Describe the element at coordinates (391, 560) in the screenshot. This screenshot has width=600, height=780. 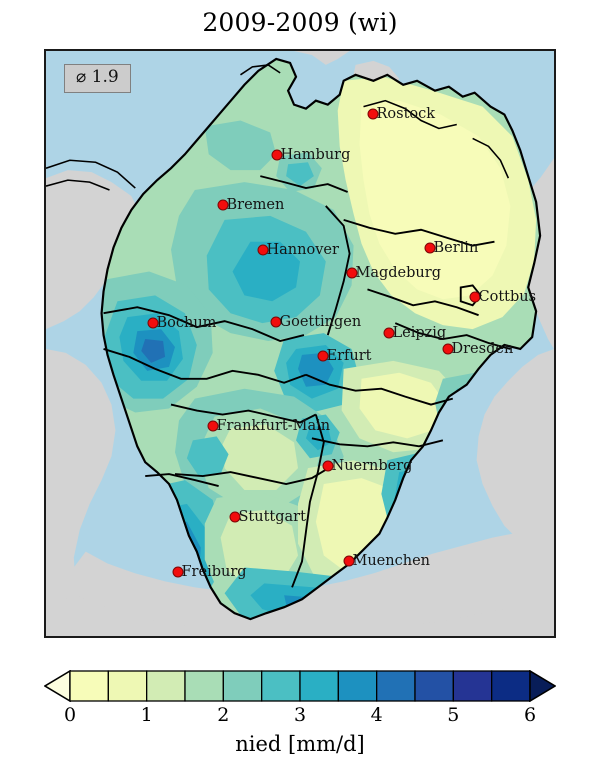
I see `city-label: Muenchen` at that location.